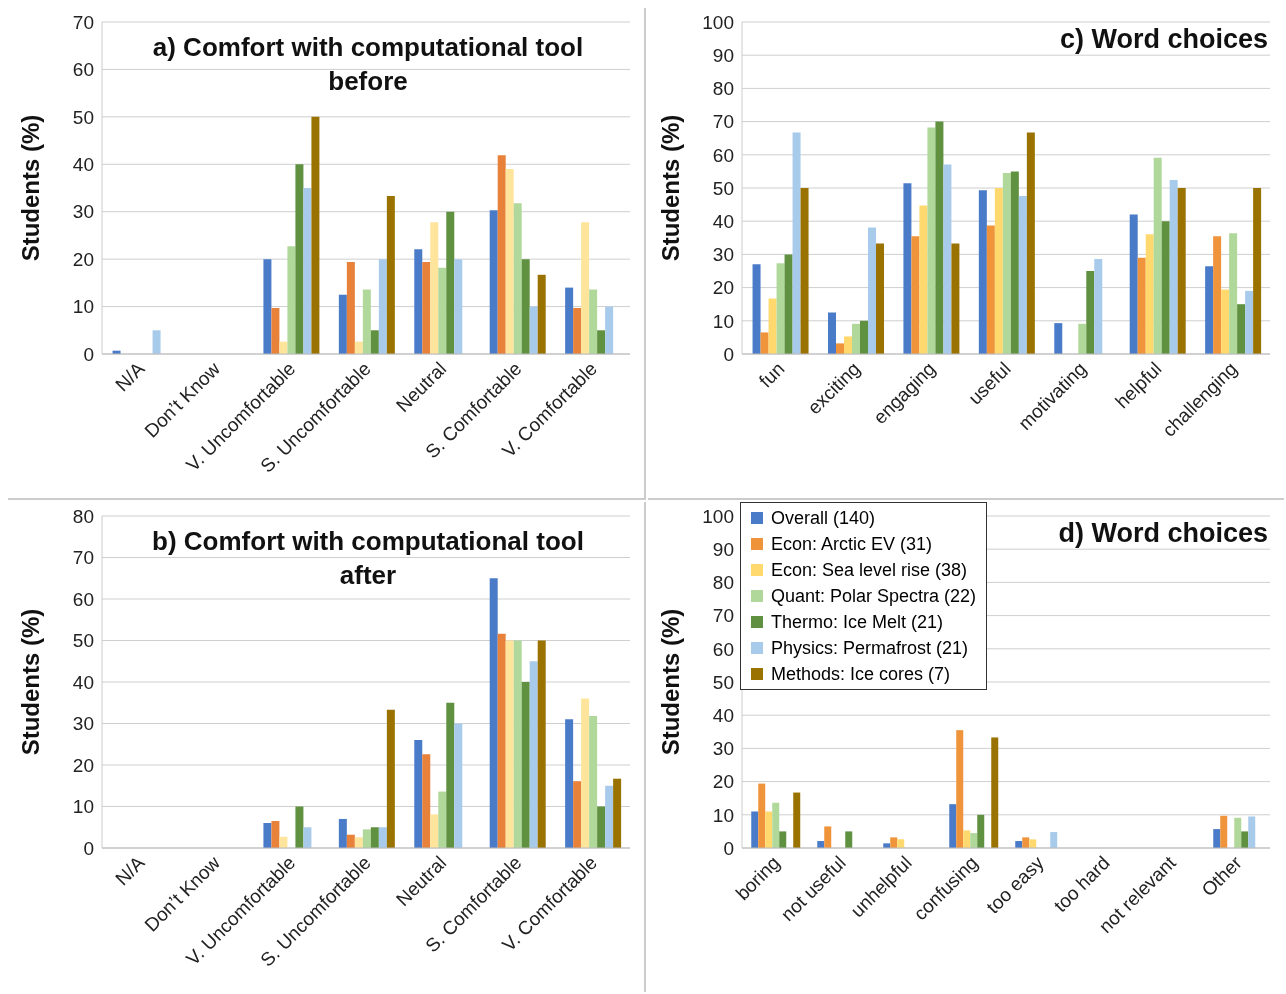  Describe the element at coordinates (368, 558) in the screenshot. I see `text: b) Comfort with computational tool after` at that location.